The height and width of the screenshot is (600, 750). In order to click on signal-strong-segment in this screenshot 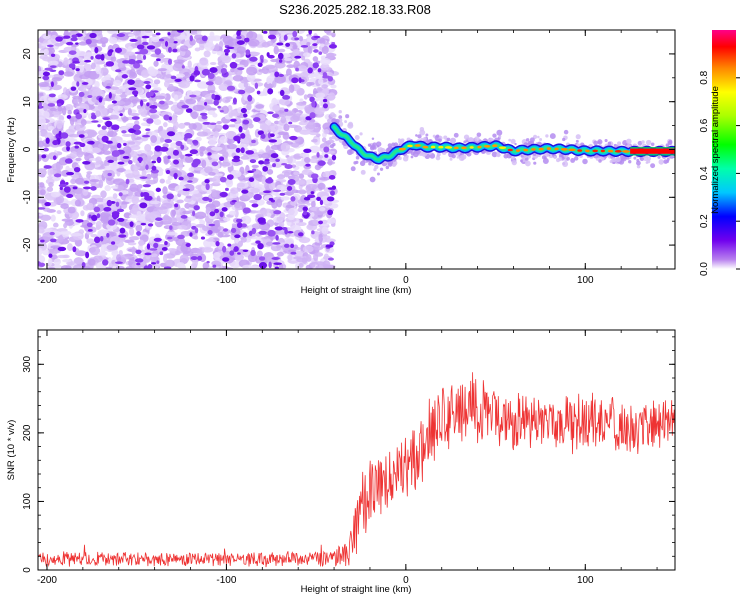, I will do `click(652, 151)`.